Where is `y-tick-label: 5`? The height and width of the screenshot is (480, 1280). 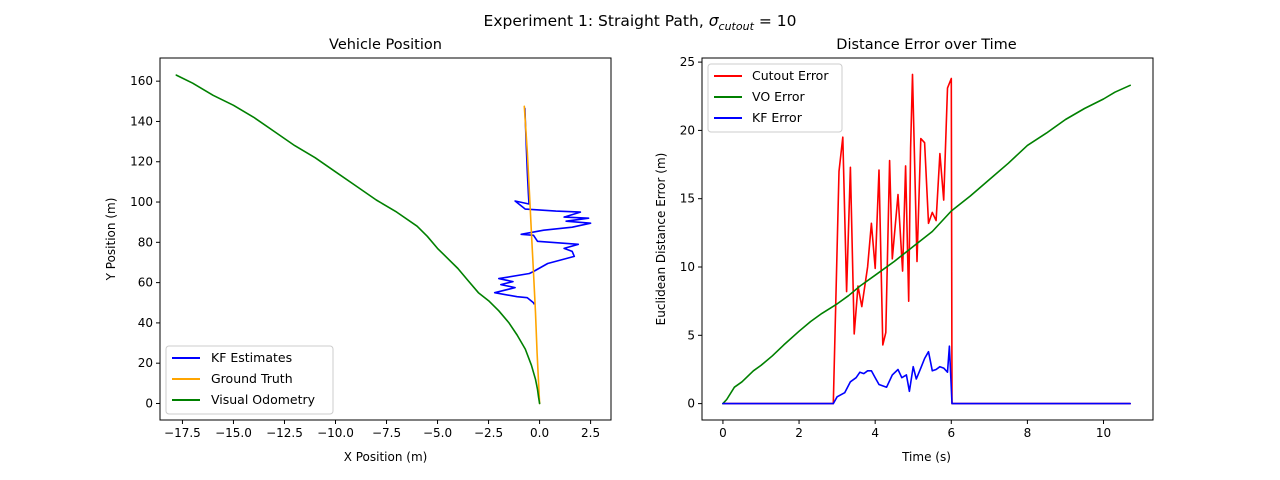 y-tick-label: 5 is located at coordinates (691, 335).